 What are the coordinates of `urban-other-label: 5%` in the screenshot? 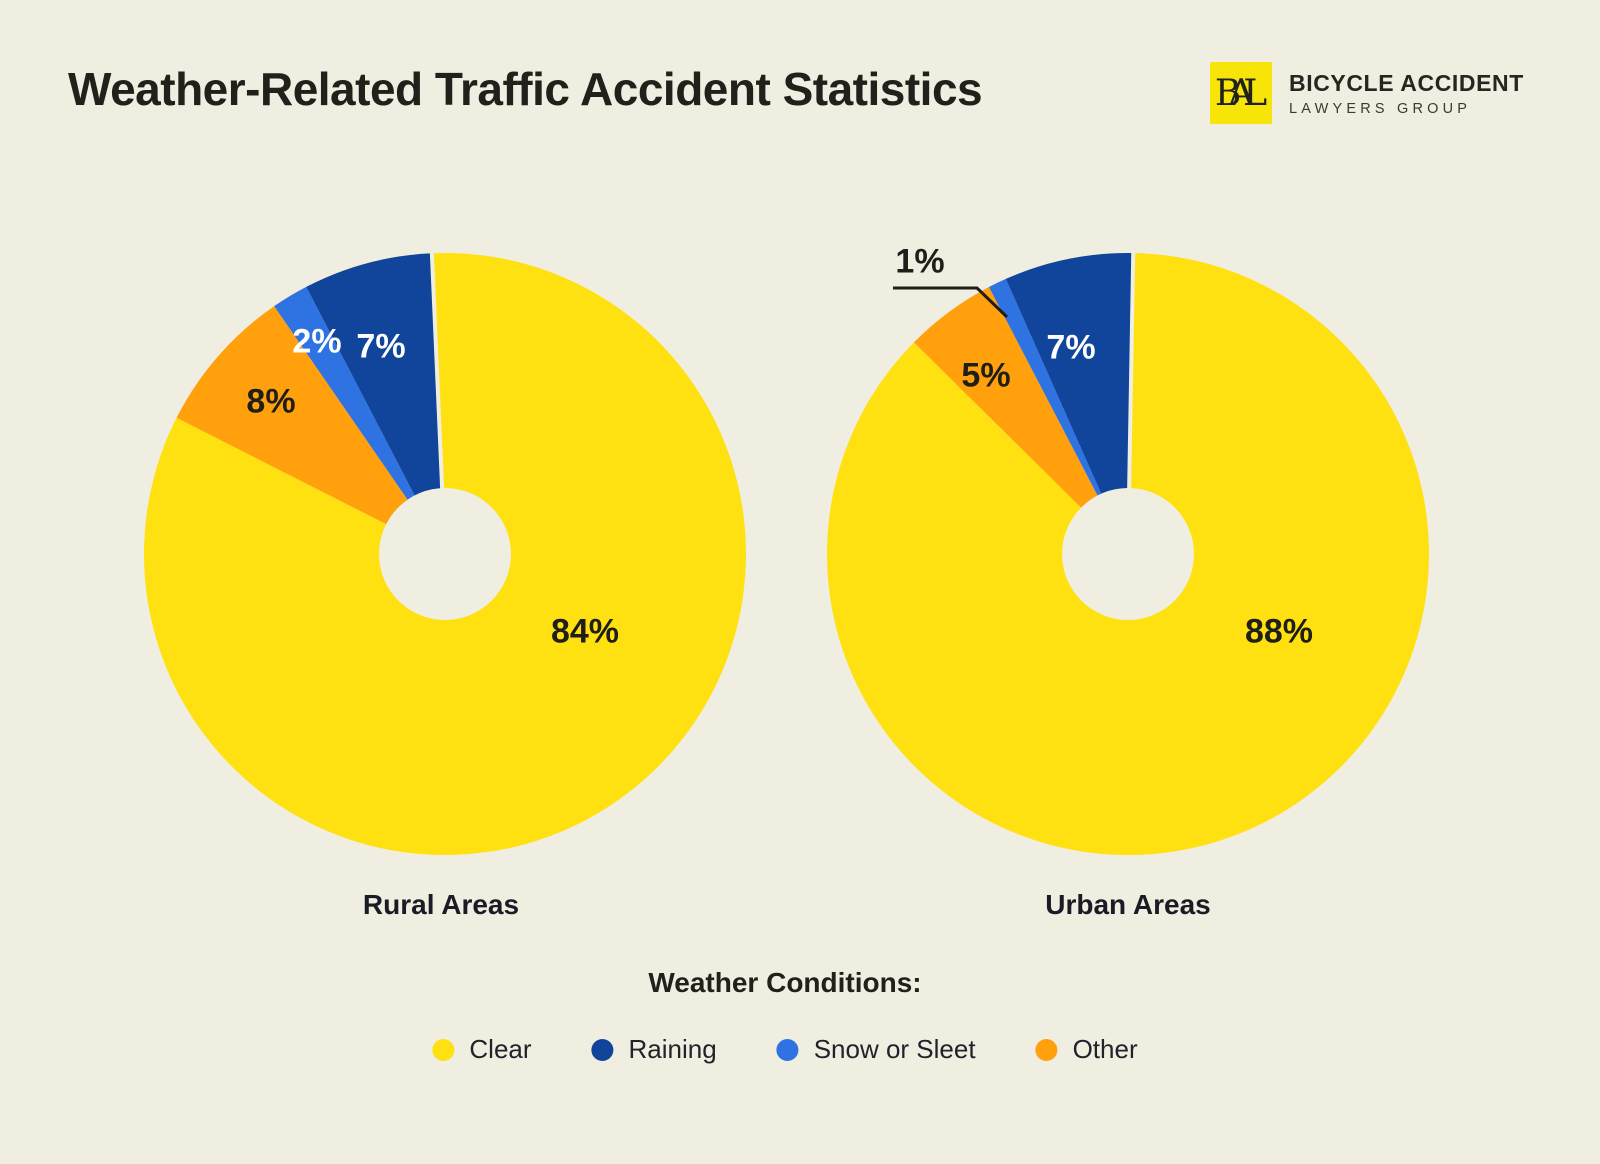 It's located at (986, 375).